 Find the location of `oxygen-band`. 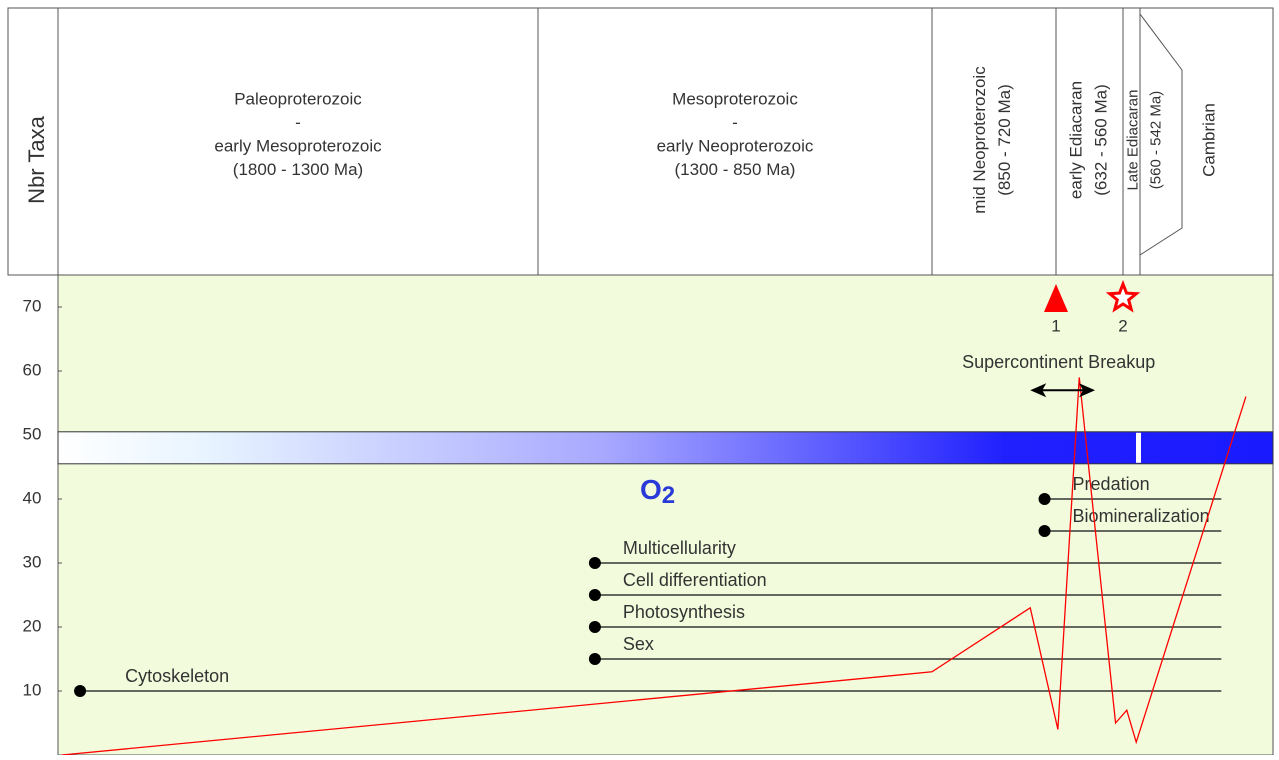

oxygen-band is located at coordinates (665, 448).